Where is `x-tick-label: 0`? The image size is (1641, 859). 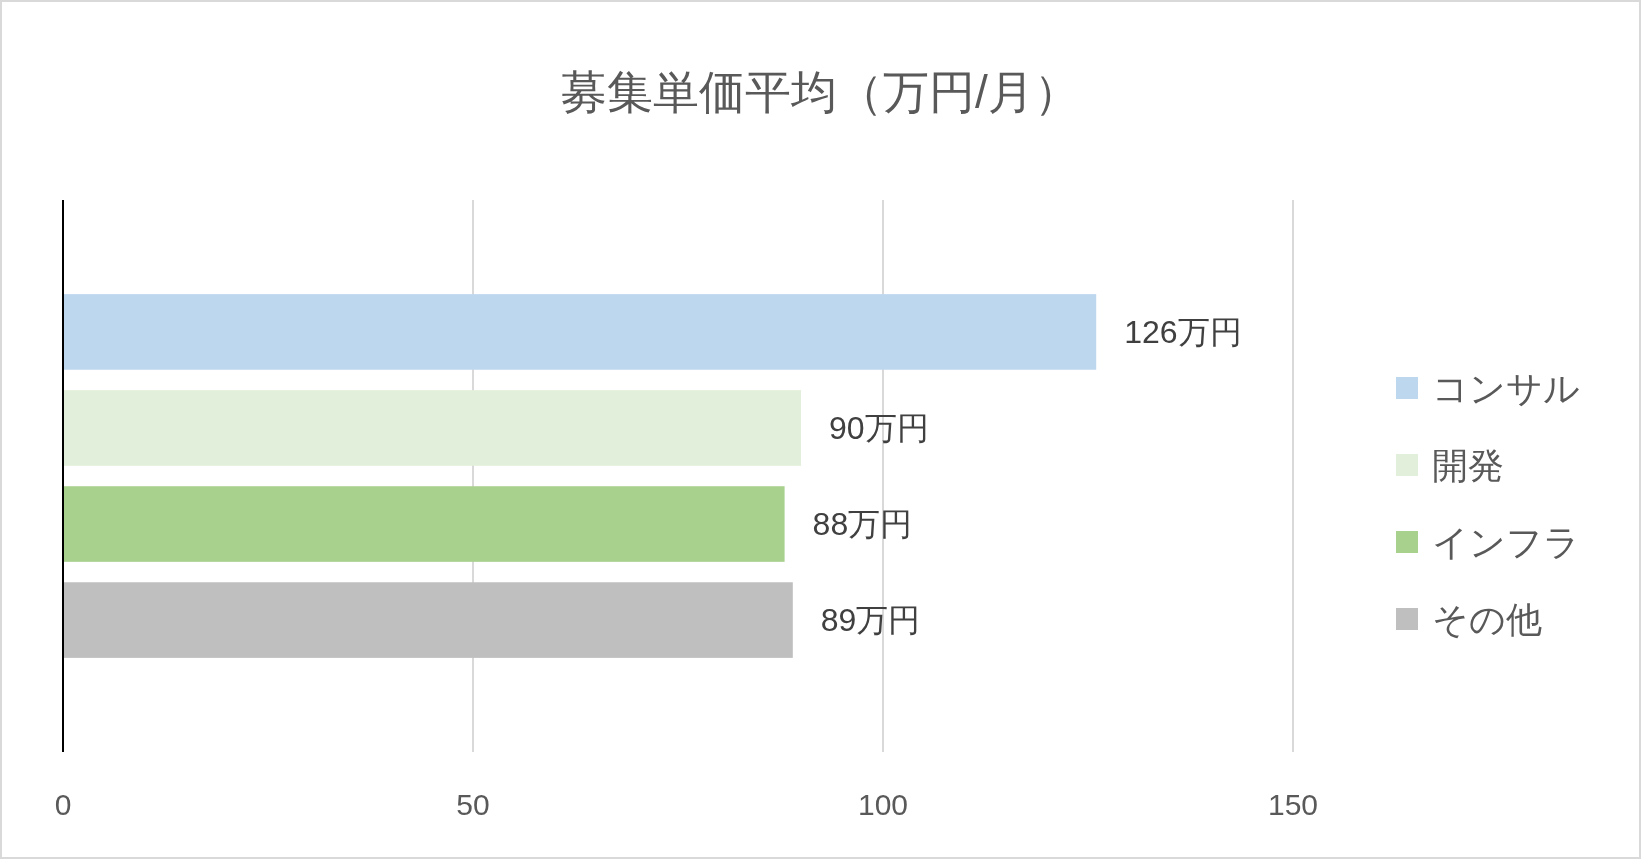
x-tick-label: 0 is located at coordinates (63, 804).